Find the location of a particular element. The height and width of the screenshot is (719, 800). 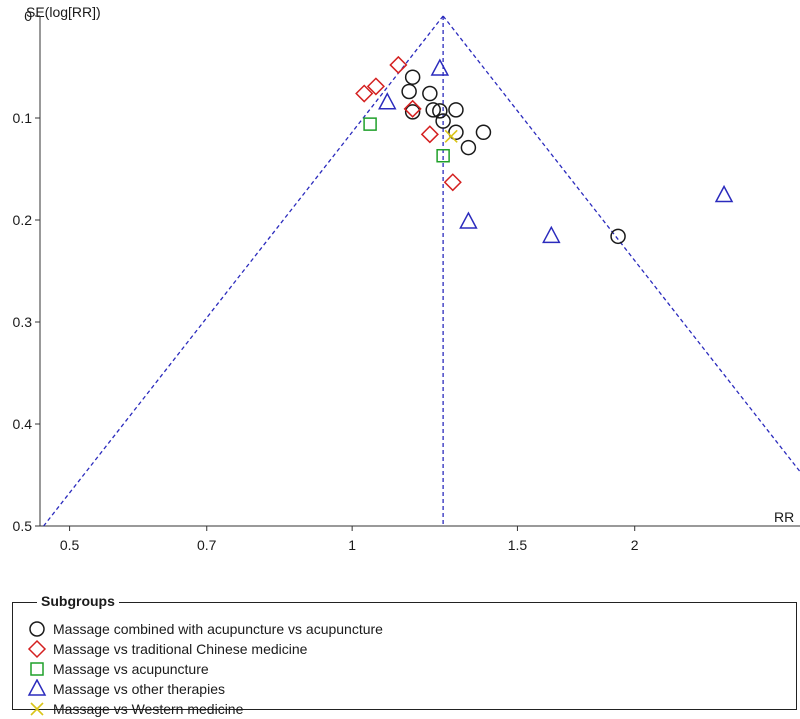

legend-item: Massage vs Western medicine is located at coordinates (135, 709).